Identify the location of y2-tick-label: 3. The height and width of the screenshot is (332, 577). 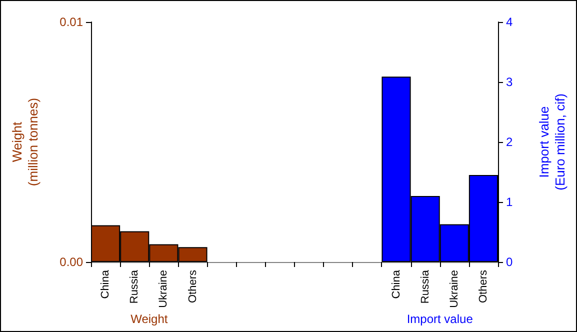
(509, 82).